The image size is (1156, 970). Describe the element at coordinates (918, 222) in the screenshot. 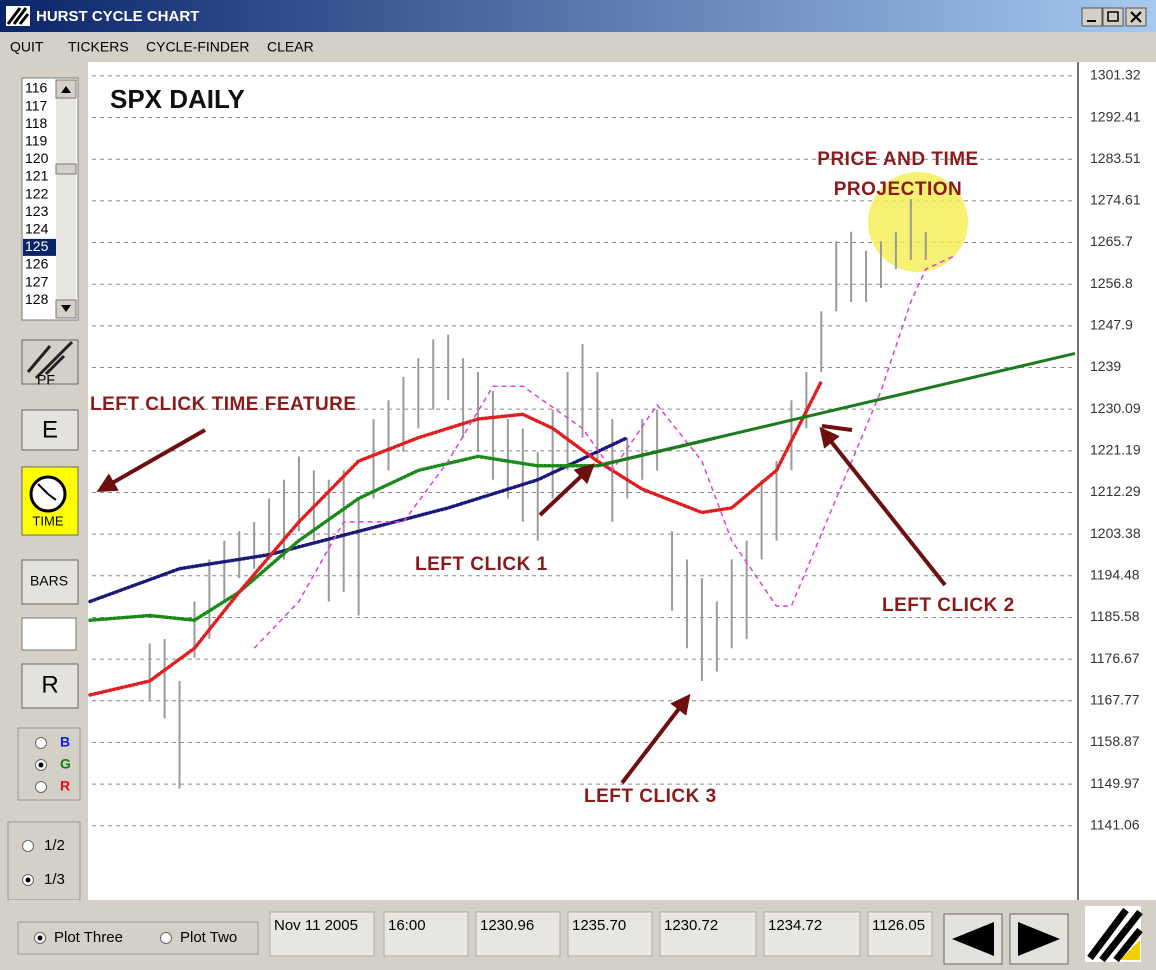

I see `projection-highlight` at that location.